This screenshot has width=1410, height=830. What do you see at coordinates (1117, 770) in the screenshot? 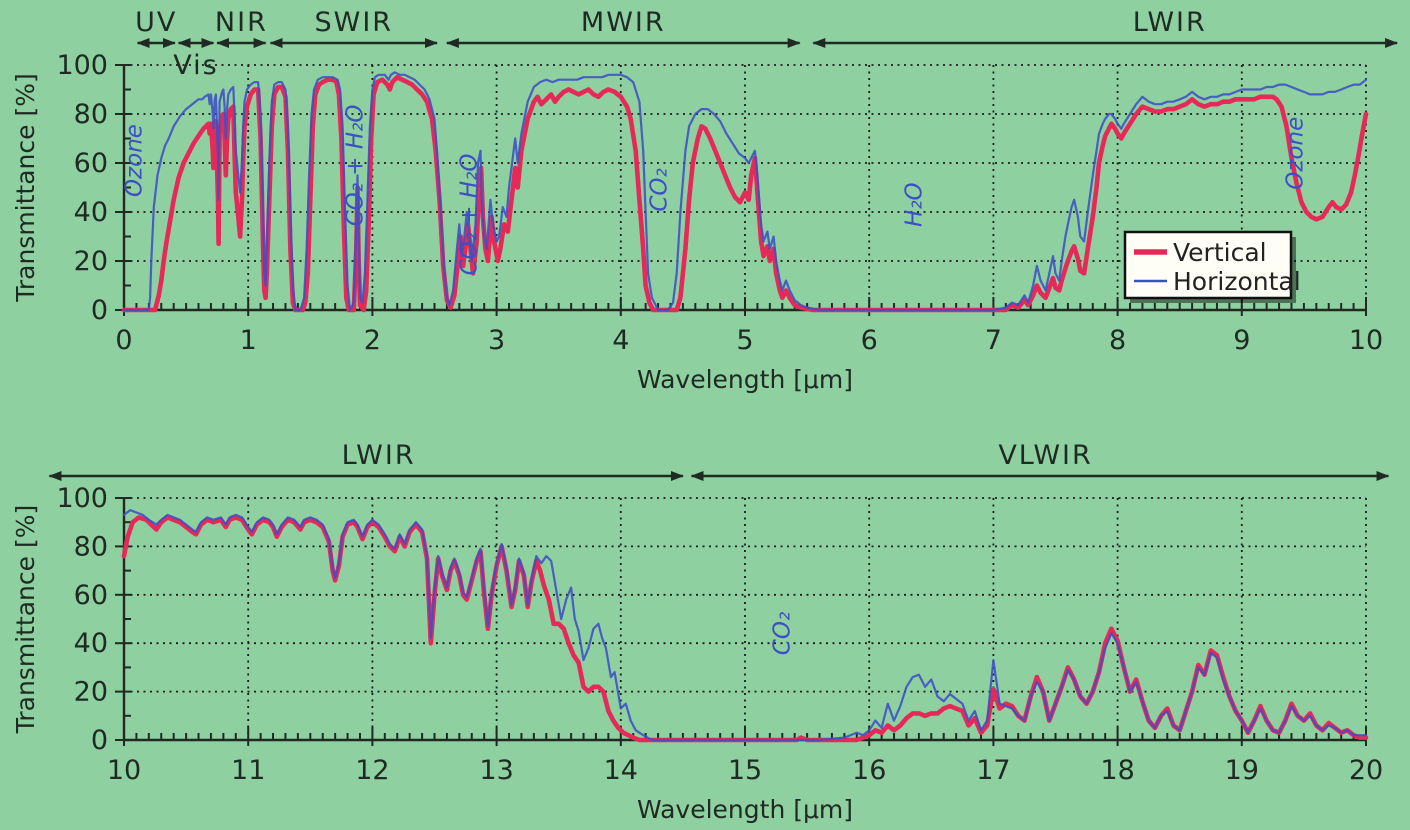
I see `svg-text: 18` at bounding box center [1117, 770].